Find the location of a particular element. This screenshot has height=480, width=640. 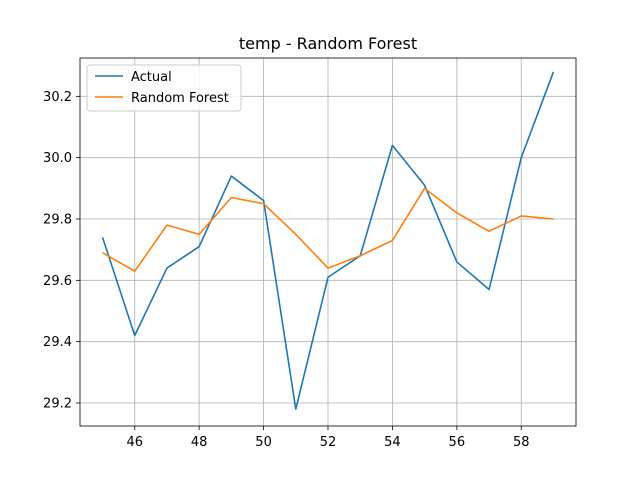

legend: Actual Random Forest is located at coordinates (164, 88).